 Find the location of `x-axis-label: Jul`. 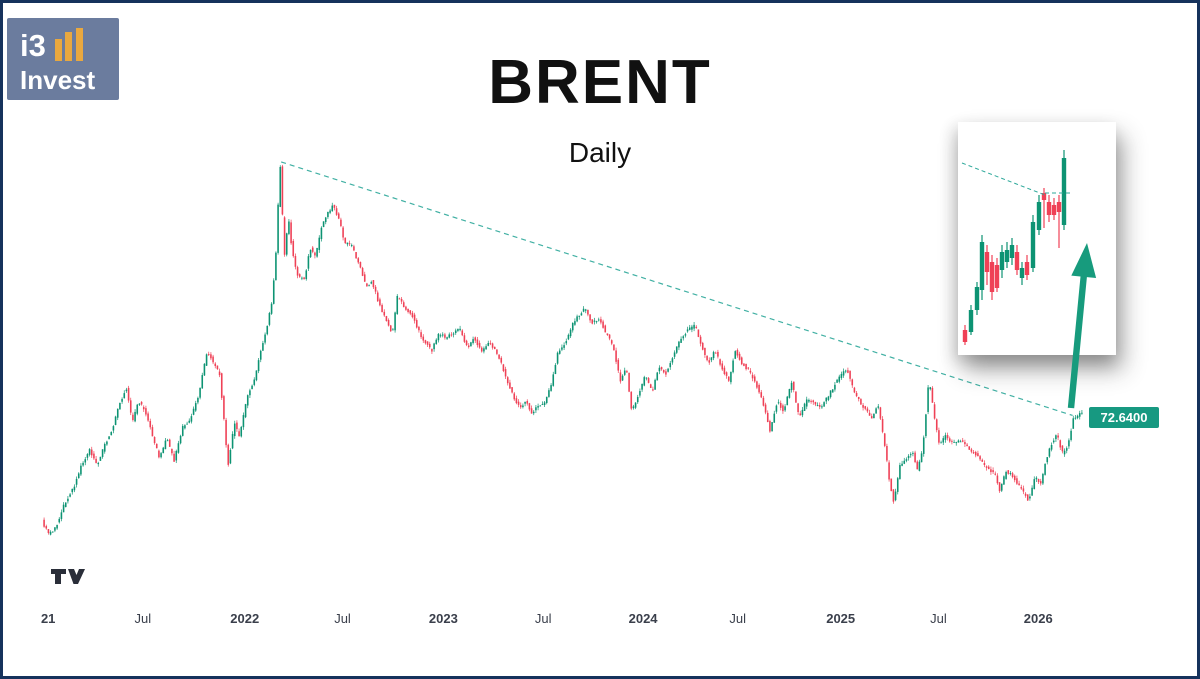

x-axis-label: Jul is located at coordinates (143, 618).